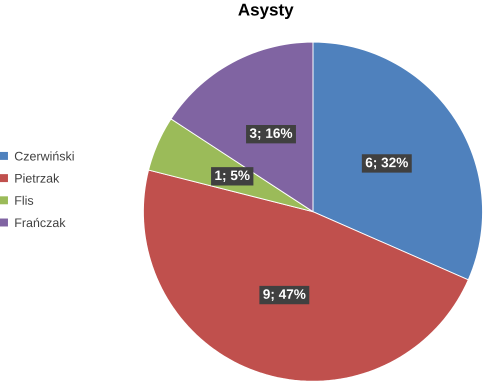 The height and width of the screenshot is (382, 483). Describe the element at coordinates (266, 12) in the screenshot. I see `chart-title: Asysty` at that location.